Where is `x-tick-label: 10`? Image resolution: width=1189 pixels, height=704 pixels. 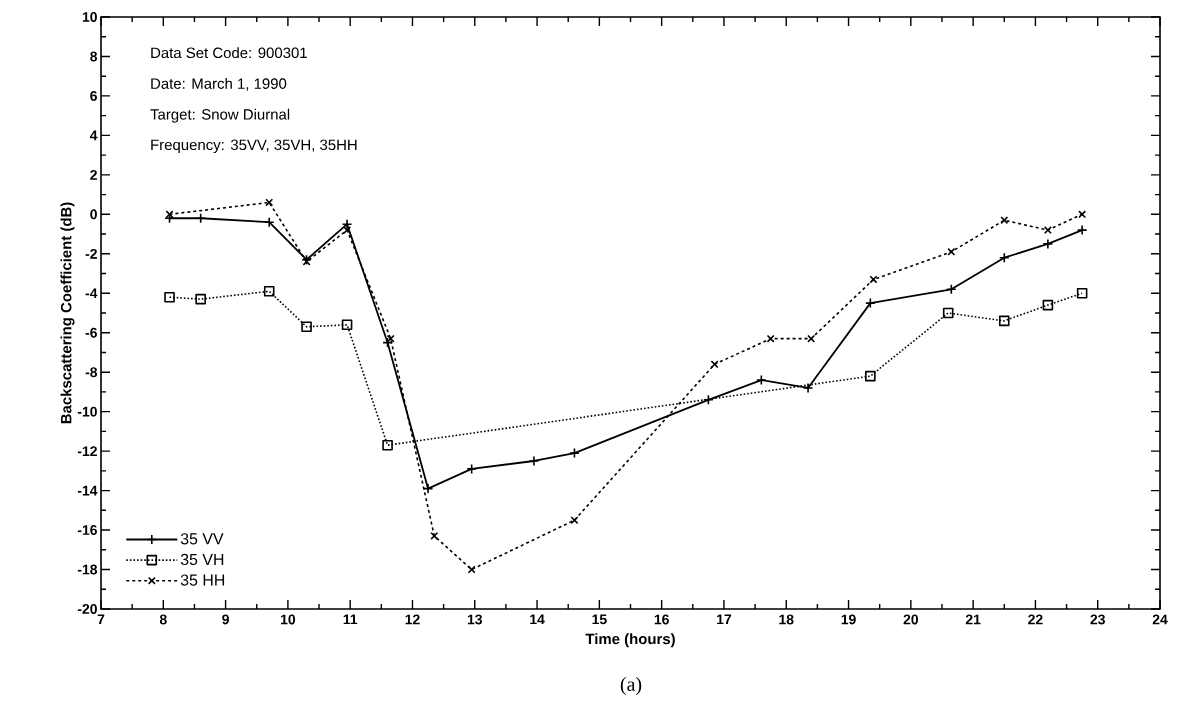 x-tick-label: 10 is located at coordinates (288, 619).